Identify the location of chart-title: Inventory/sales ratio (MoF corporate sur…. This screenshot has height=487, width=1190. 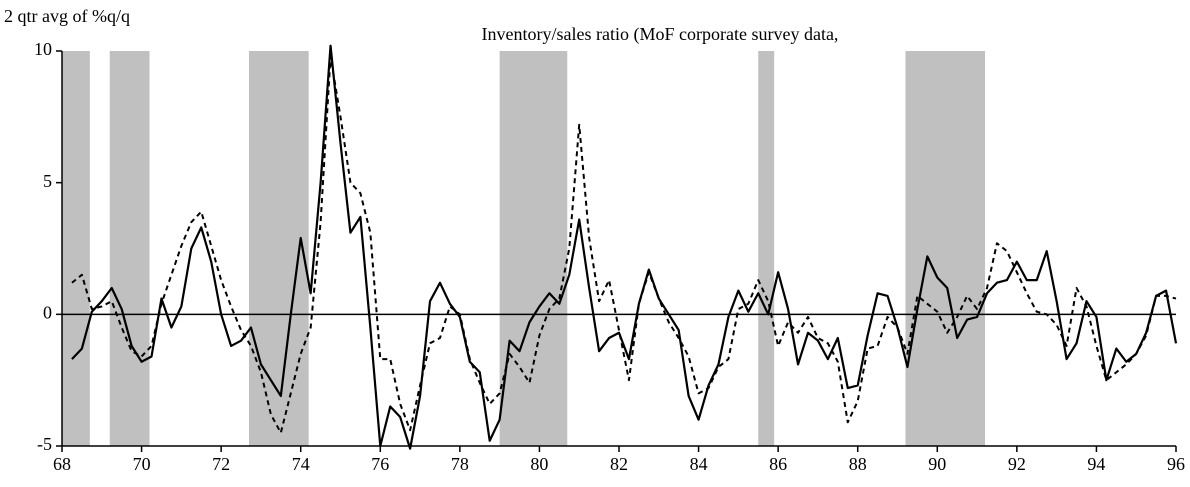
(660, 34).